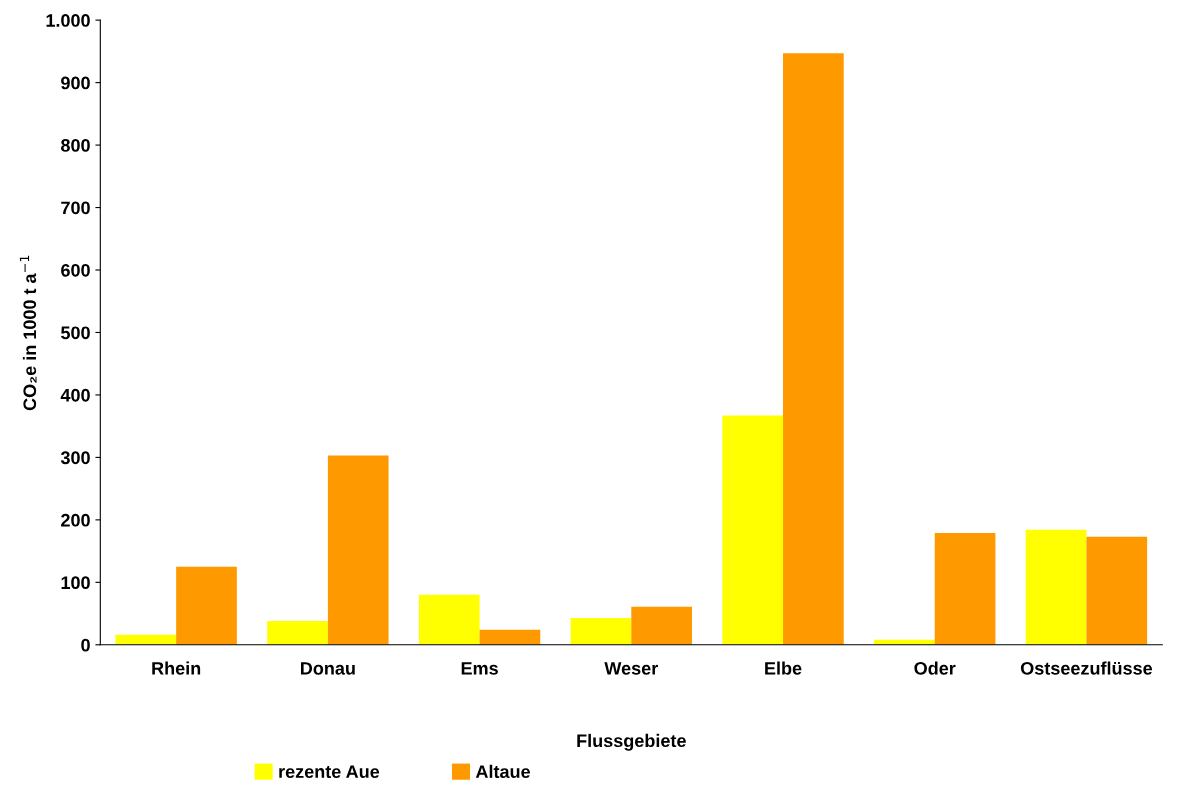 Image resolution: width=1180 pixels, height=806 pixels. Describe the element at coordinates (75, 583) in the screenshot. I see `y-tick-label: 100` at that location.